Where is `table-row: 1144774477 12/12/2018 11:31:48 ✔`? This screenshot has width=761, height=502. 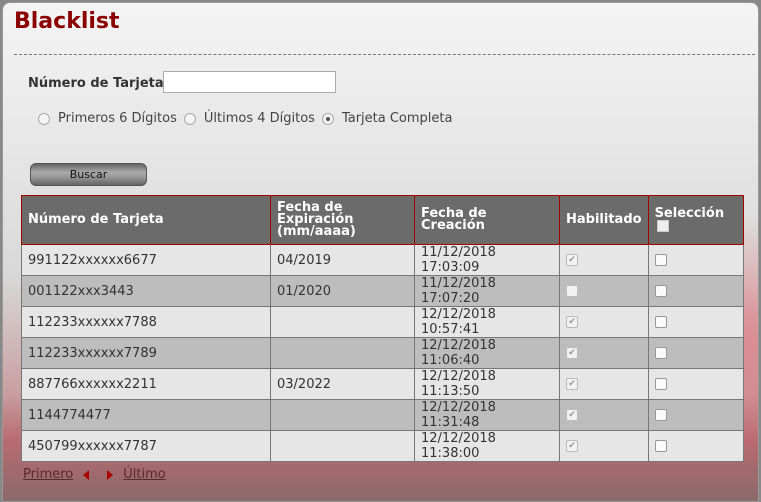
table-row: 1144774477 12/12/2018 11:31:48 ✔ is located at coordinates (383, 415).